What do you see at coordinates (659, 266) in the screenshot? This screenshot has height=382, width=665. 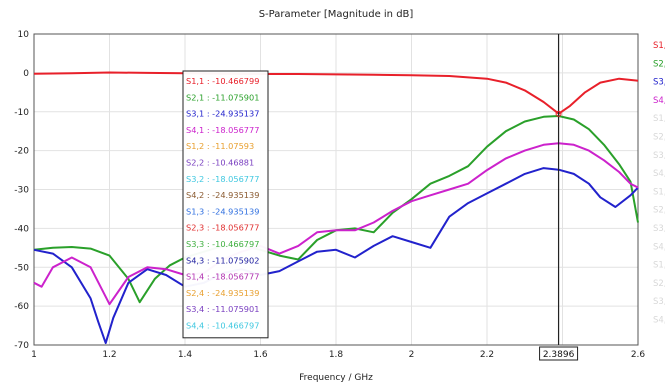 I see `legend-entry: S1,4` at bounding box center [659, 266].